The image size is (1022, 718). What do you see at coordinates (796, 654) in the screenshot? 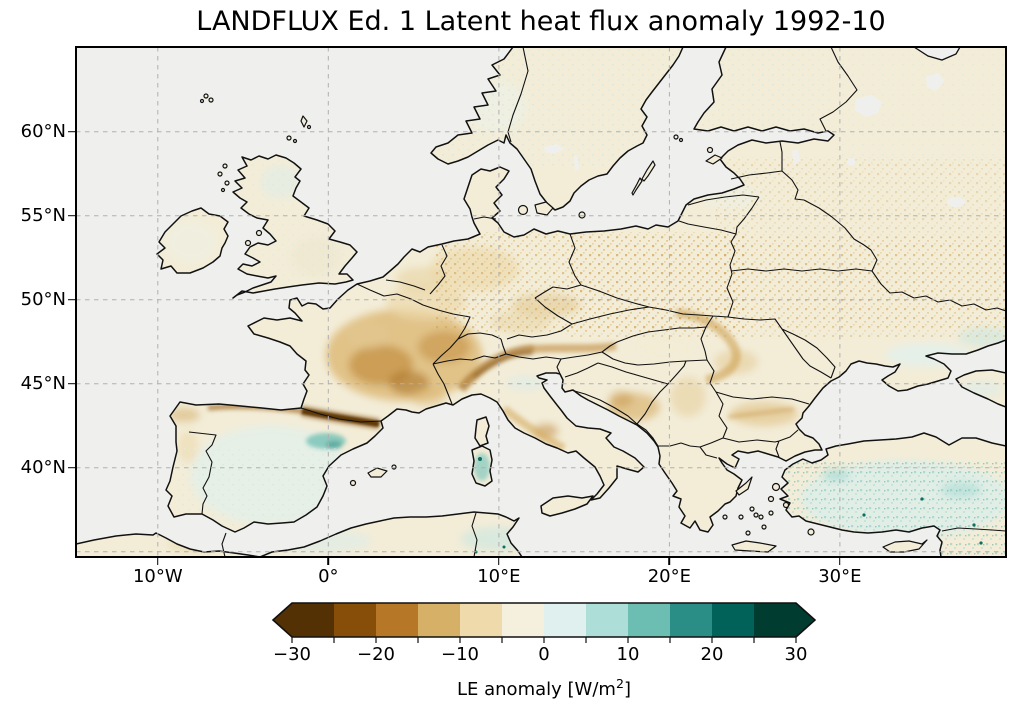
I see `colorbar-tick-label: 30` at bounding box center [796, 654].